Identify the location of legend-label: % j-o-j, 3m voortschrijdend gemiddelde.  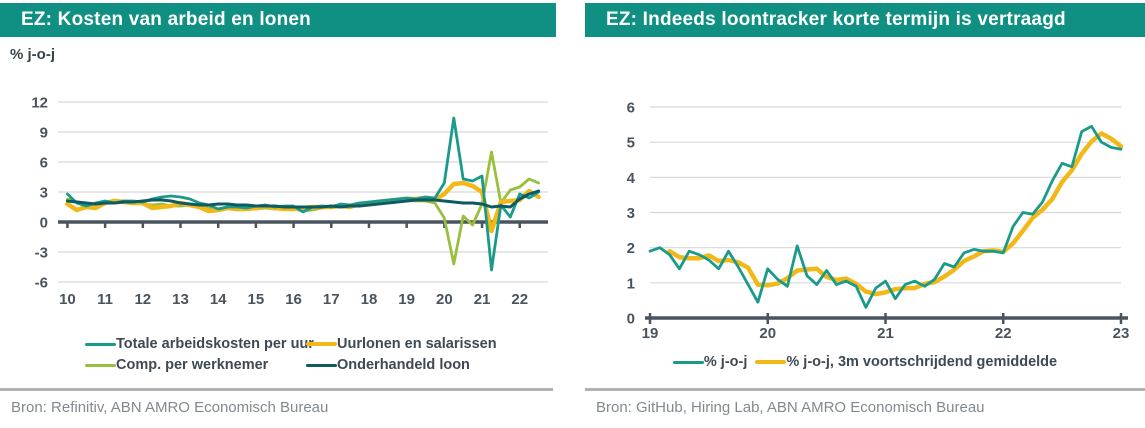
(922, 362).